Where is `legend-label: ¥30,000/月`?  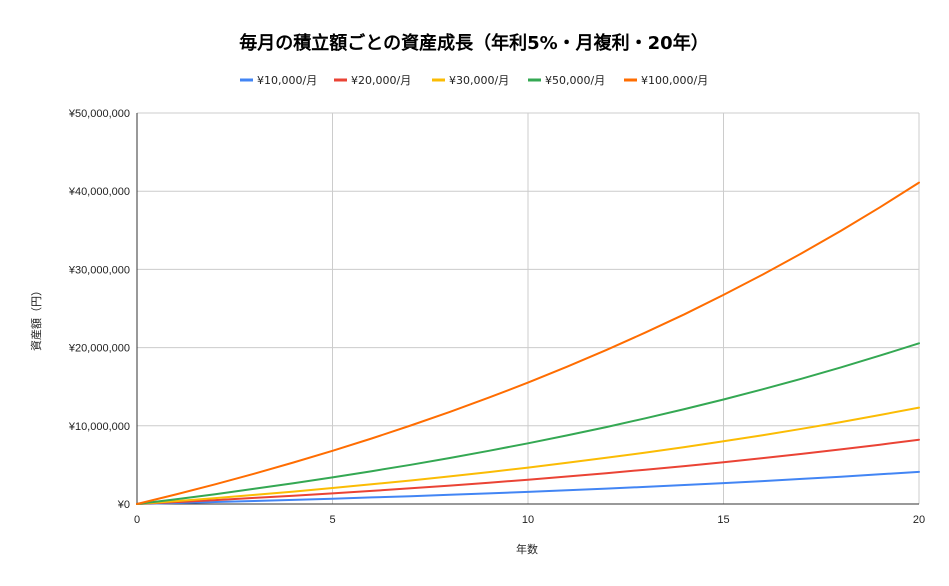 legend-label: ¥30,000/月 is located at coordinates (479, 80).